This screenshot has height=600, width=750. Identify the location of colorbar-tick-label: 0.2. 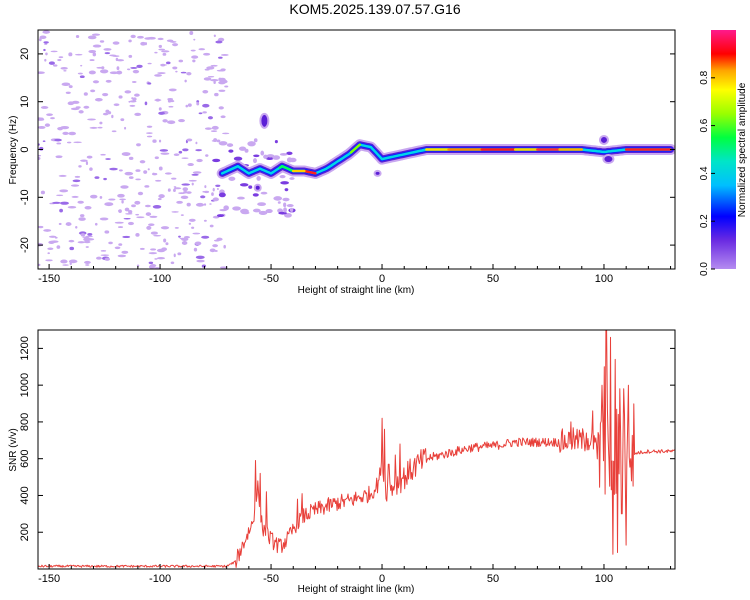
(704, 221).